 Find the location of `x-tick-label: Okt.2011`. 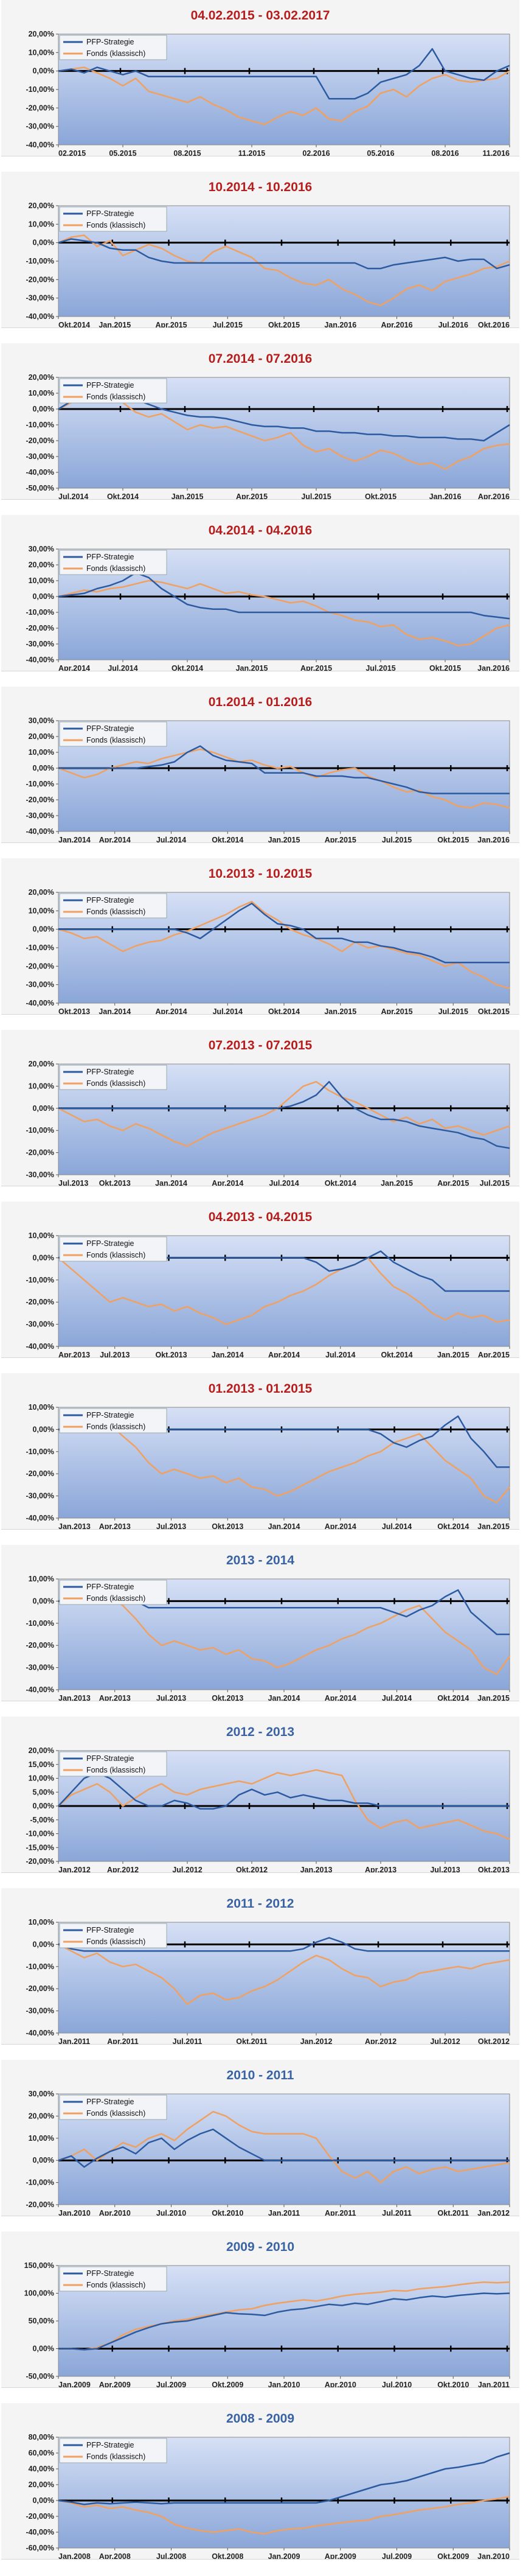

x-tick-label: Okt.2011 is located at coordinates (252, 2041).